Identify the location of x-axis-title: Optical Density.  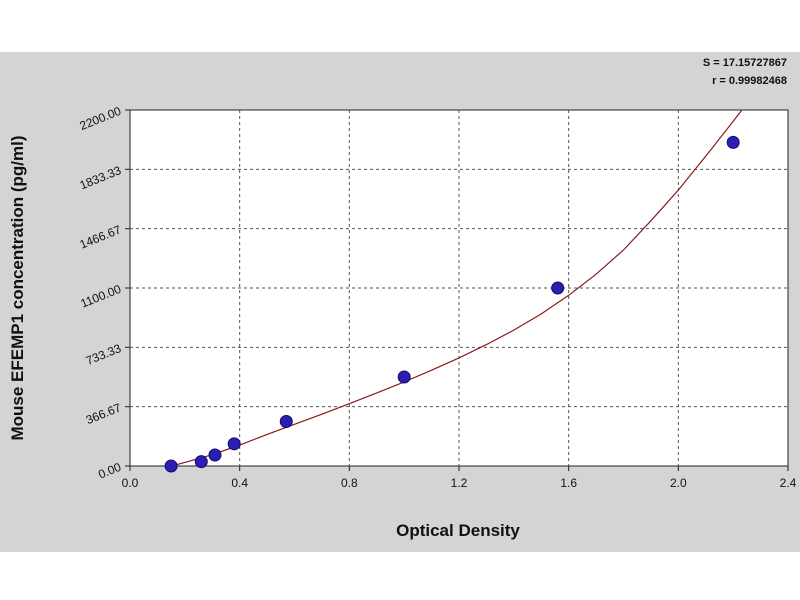
(458, 530).